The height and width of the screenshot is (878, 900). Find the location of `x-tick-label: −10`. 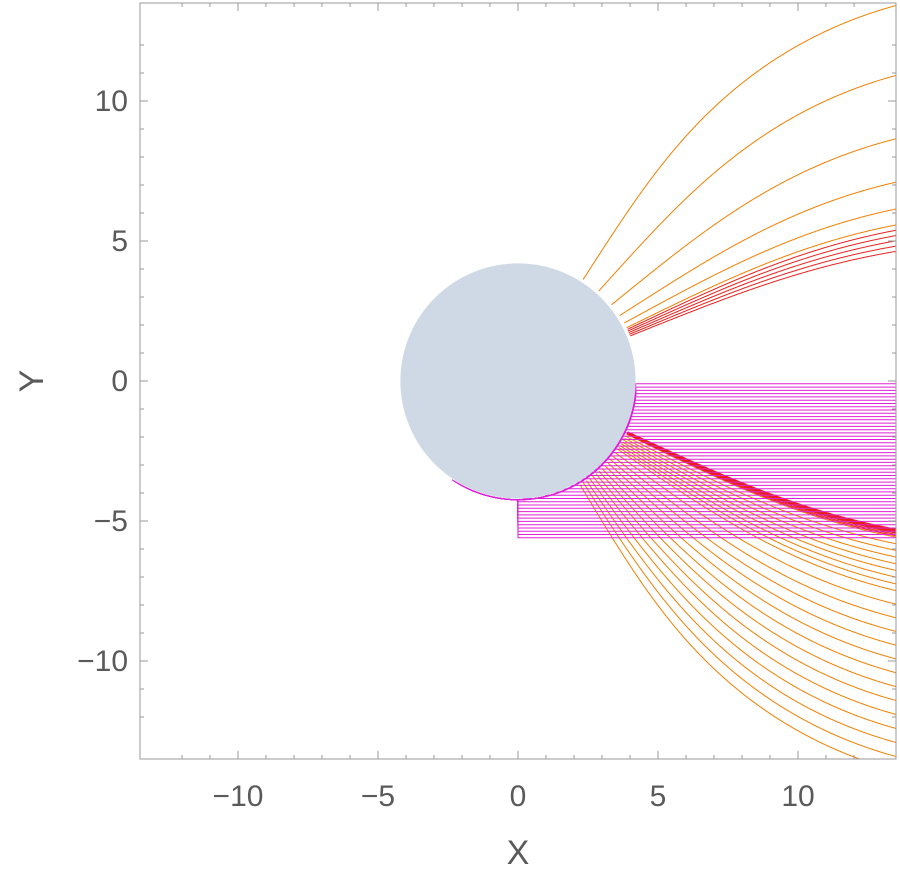

x-tick-label: −10 is located at coordinates (238, 796).